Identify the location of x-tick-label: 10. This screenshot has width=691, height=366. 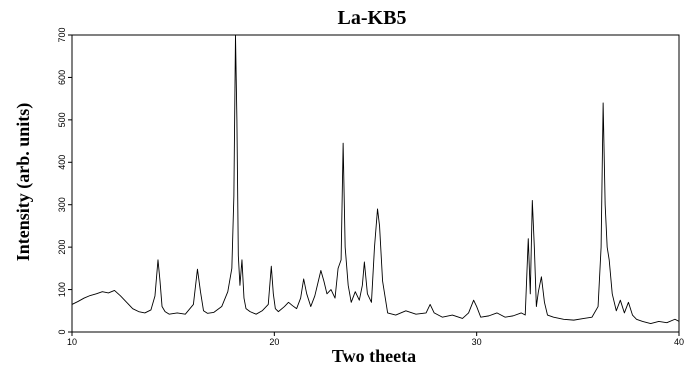
(72, 342).